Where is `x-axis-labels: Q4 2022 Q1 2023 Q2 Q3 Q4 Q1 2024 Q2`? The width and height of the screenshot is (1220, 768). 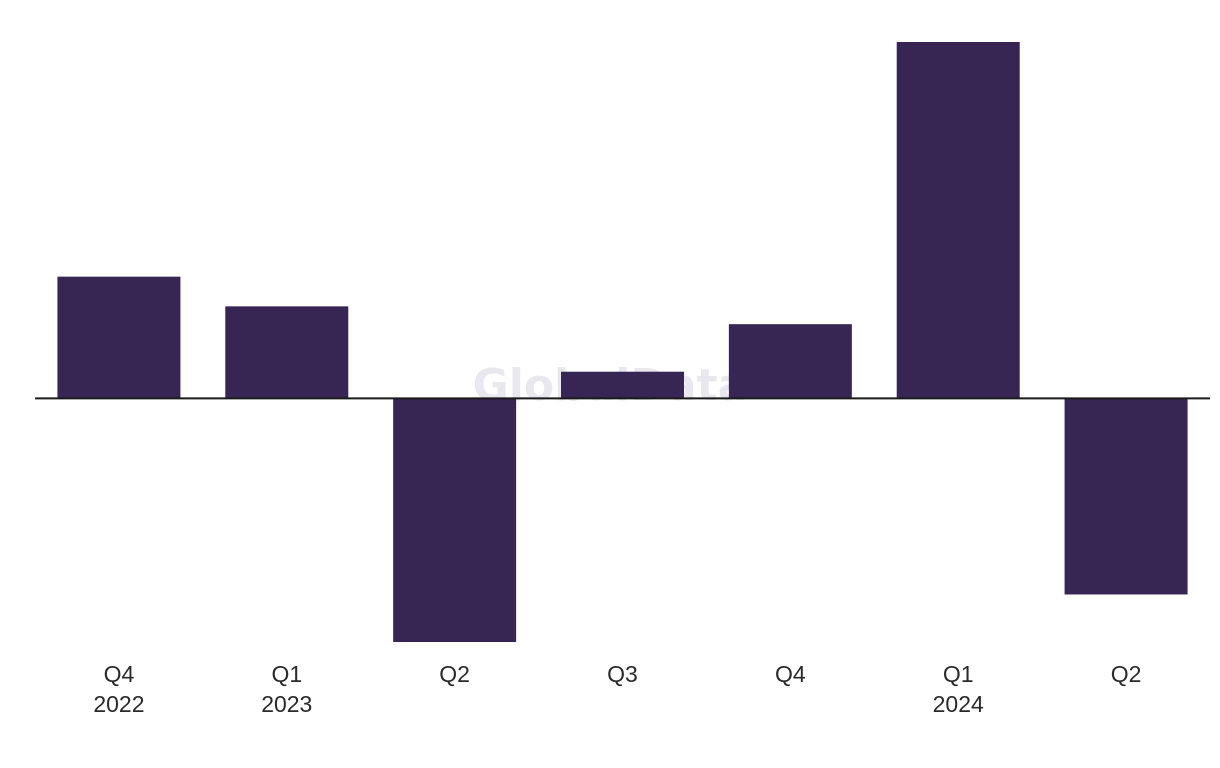
x-axis-labels: Q4 2022 Q1 2023 Q2 Q3 Q4 Q1 2024 Q2 is located at coordinates (617, 689).